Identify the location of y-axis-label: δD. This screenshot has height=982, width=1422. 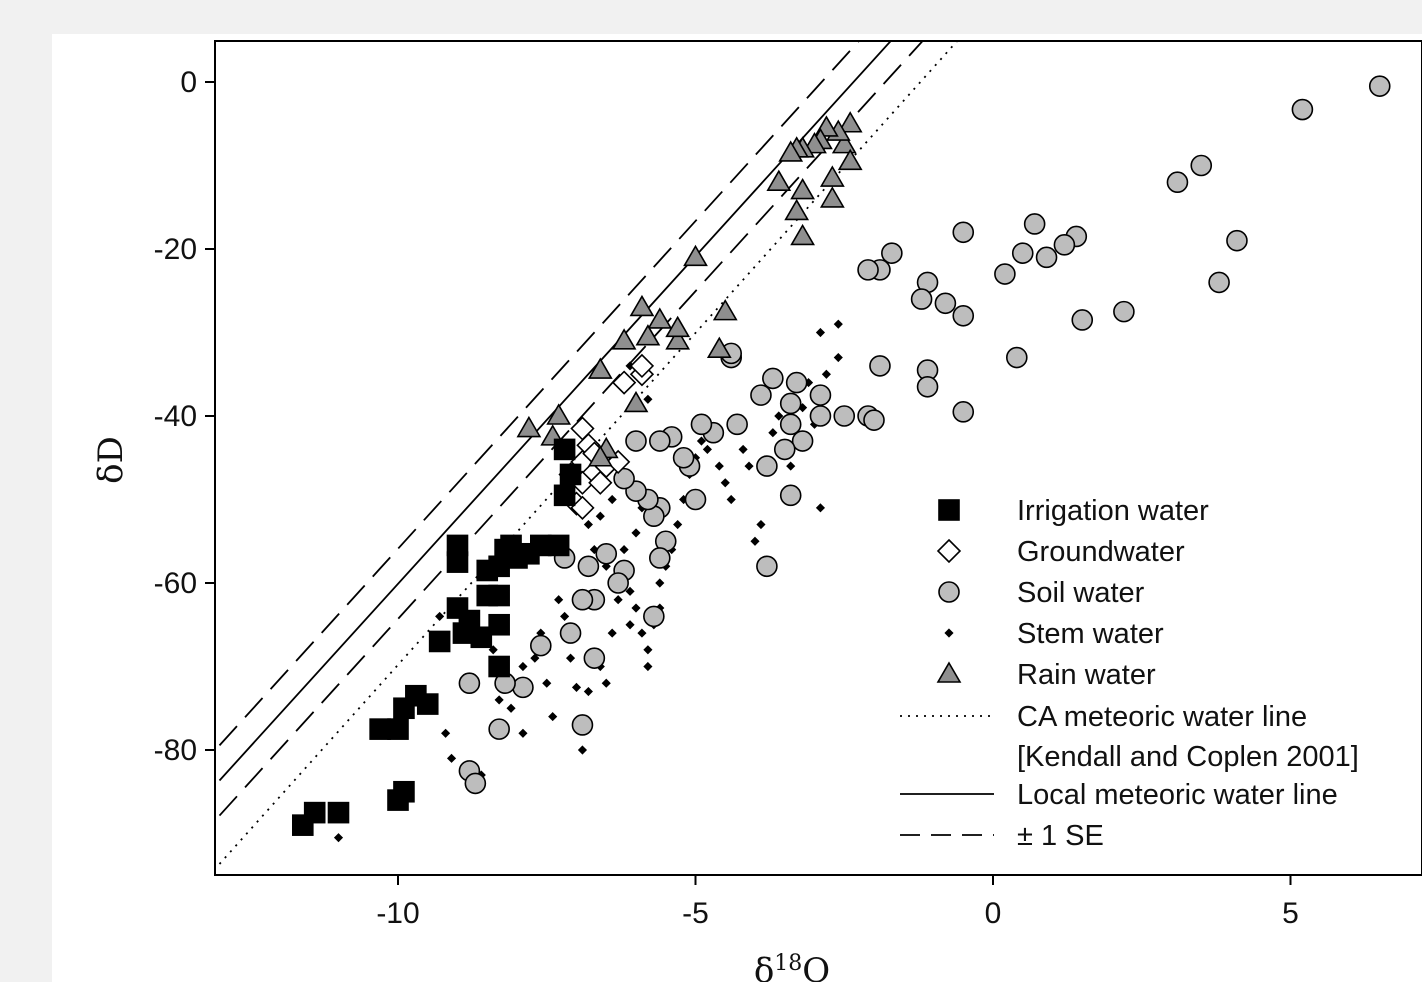
(111, 460).